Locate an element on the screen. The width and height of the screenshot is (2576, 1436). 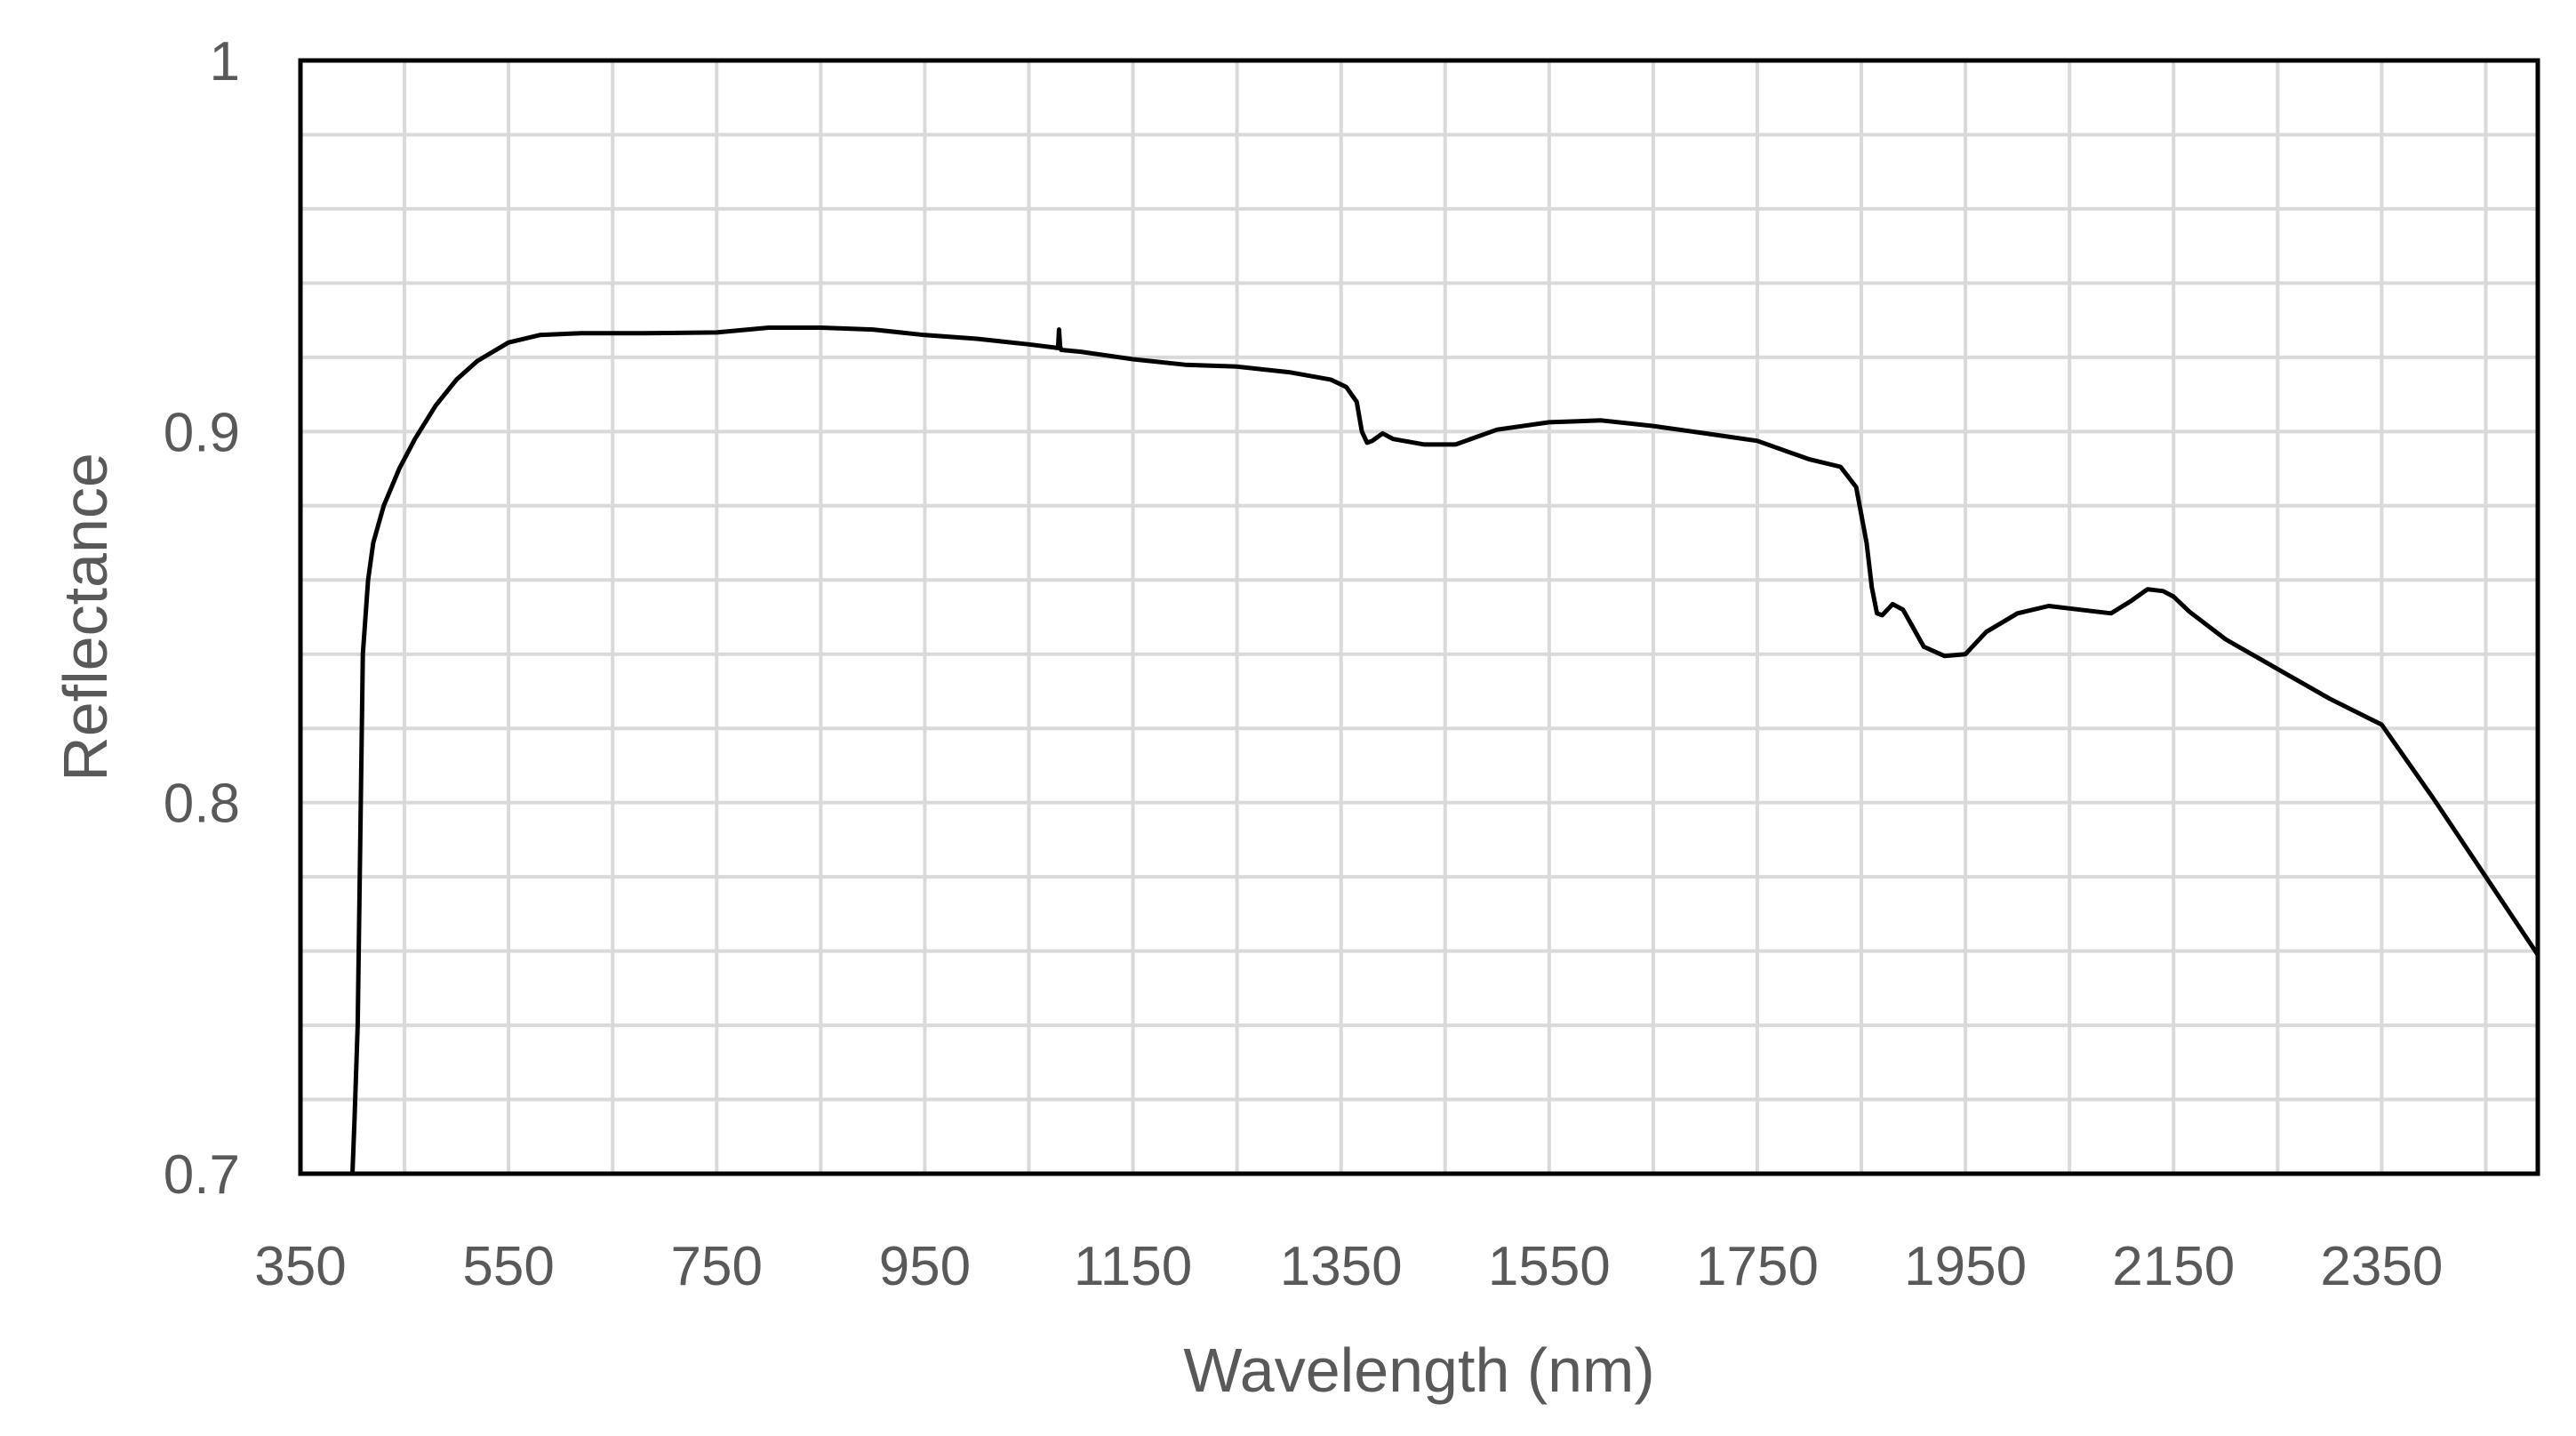
x-tick-labels: 350 550 750 950 1150 1350 1550 1750 1950 2150 2350 is located at coordinates (1348, 1266).